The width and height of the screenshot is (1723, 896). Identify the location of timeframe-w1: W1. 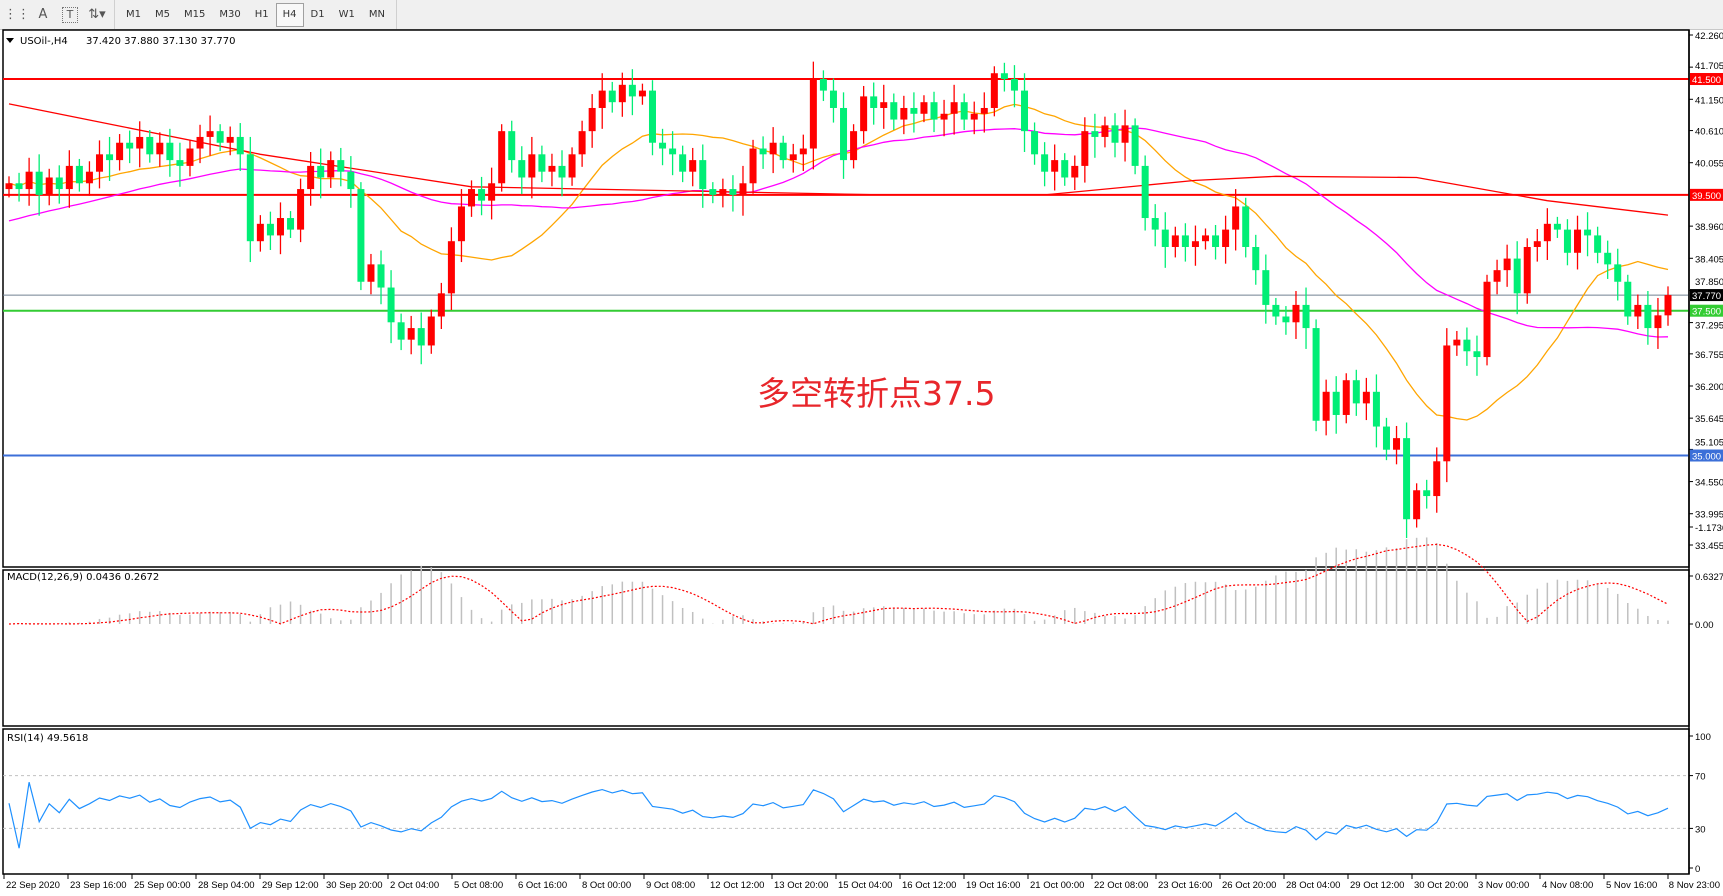
(346, 14).